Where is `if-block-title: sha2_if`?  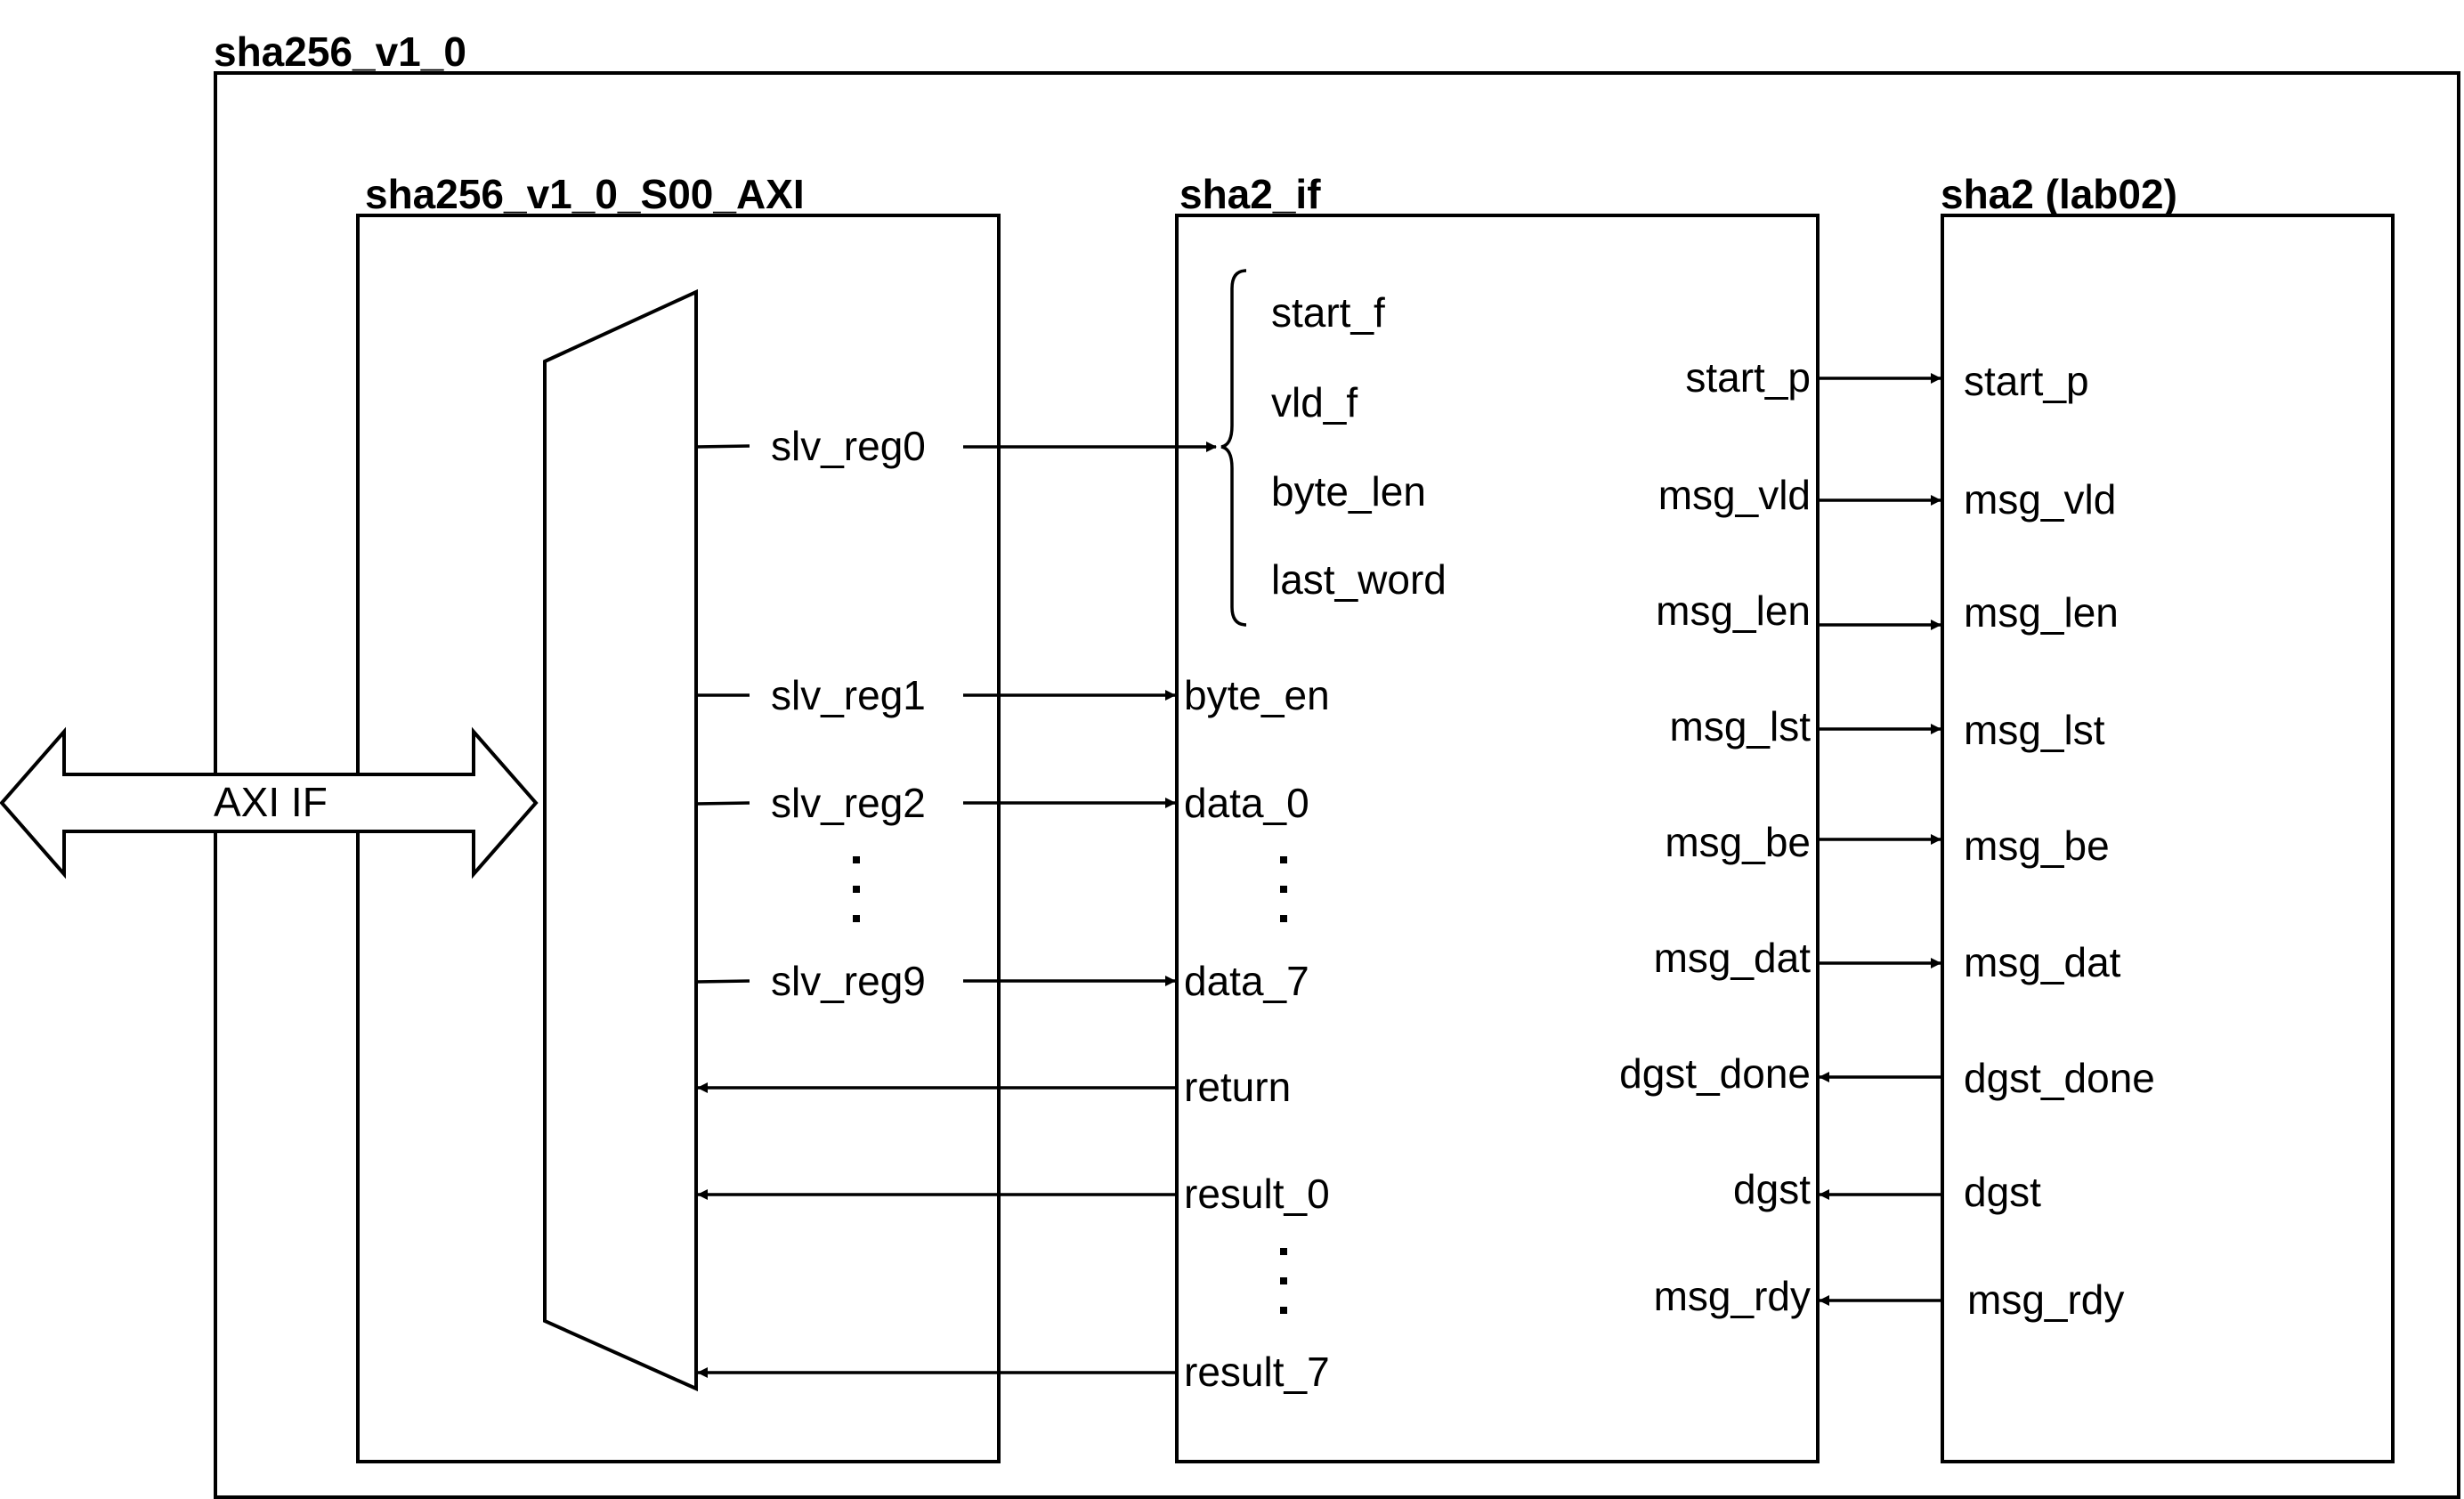
if-block-title: sha2_if is located at coordinates (1250, 194).